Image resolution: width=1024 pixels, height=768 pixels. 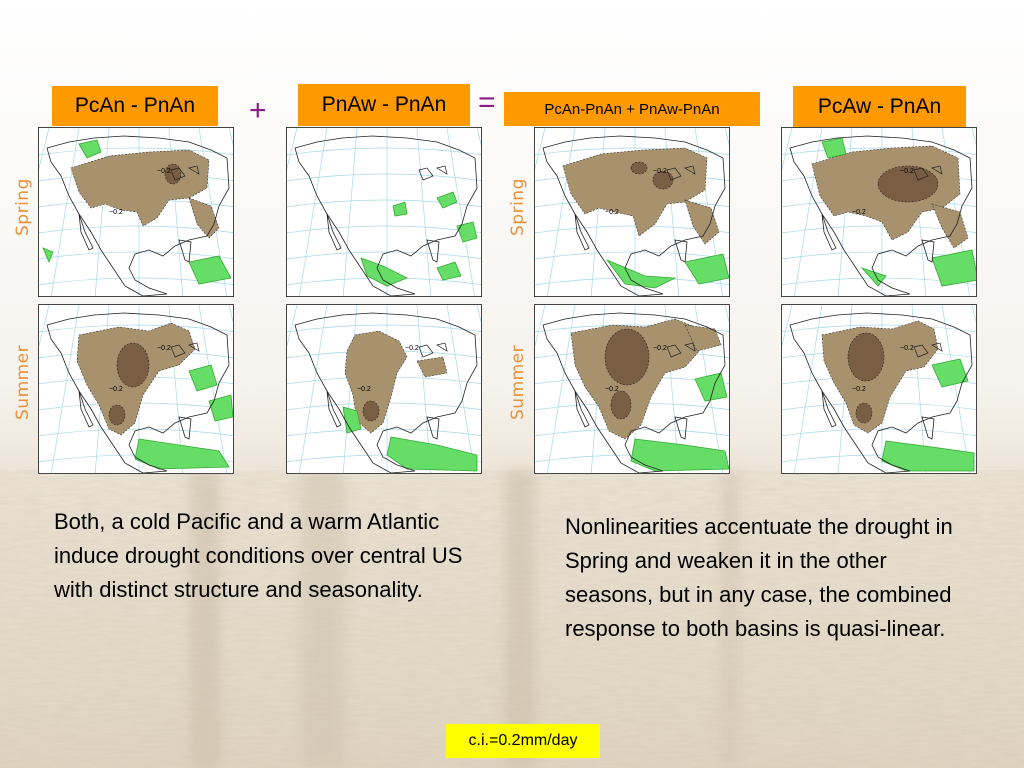 I want to click on equals-operator: =, so click(x=487, y=102).